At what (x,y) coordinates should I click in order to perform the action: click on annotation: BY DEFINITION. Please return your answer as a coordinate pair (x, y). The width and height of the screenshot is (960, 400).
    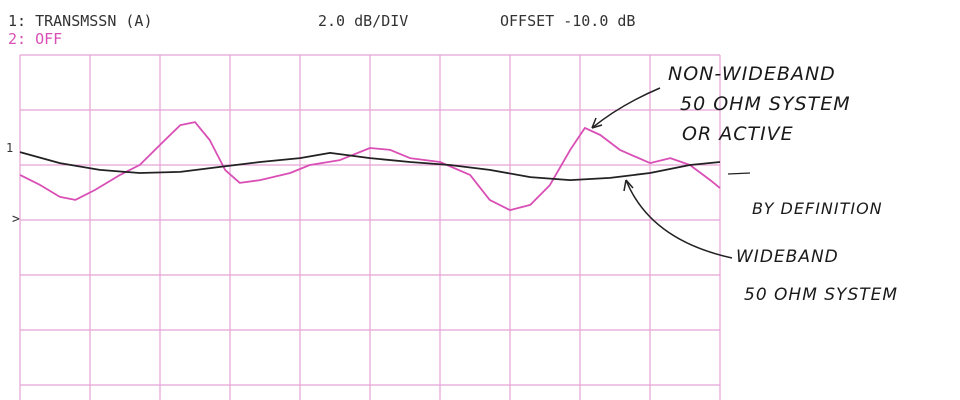
    Looking at the image, I should click on (817, 208).